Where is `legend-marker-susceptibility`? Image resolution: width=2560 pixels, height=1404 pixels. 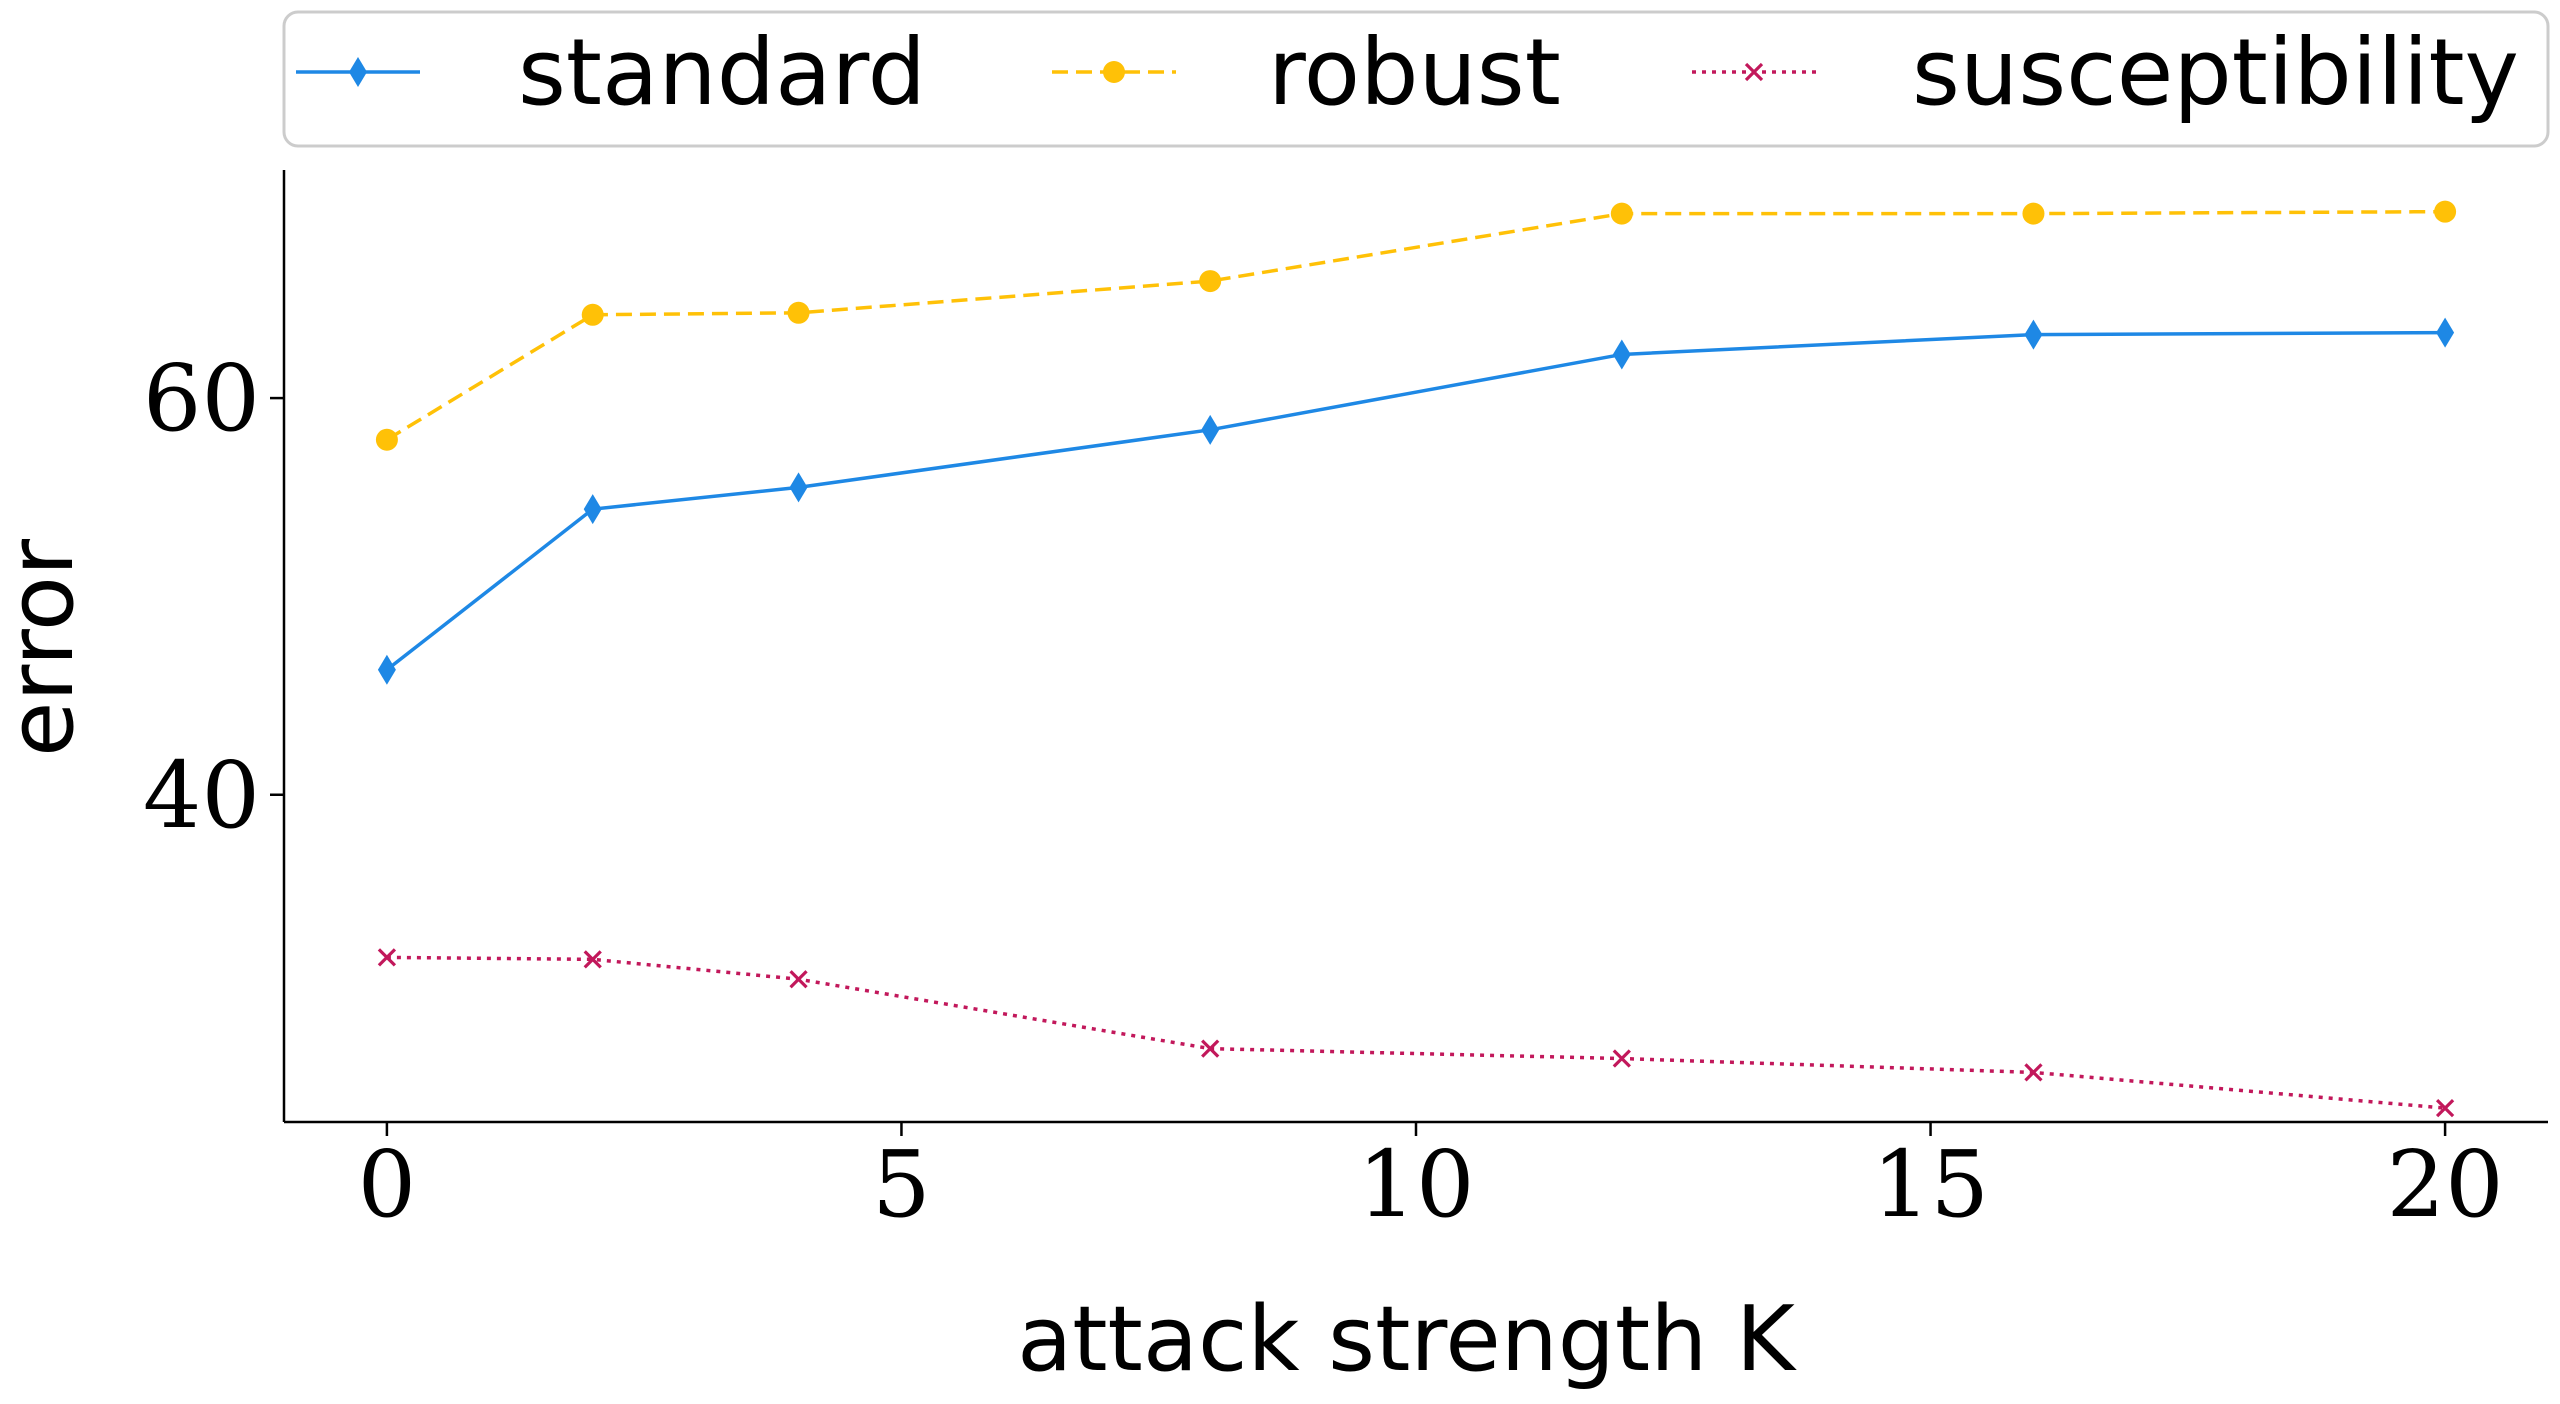
legend-marker-susceptibility is located at coordinates (1754, 72).